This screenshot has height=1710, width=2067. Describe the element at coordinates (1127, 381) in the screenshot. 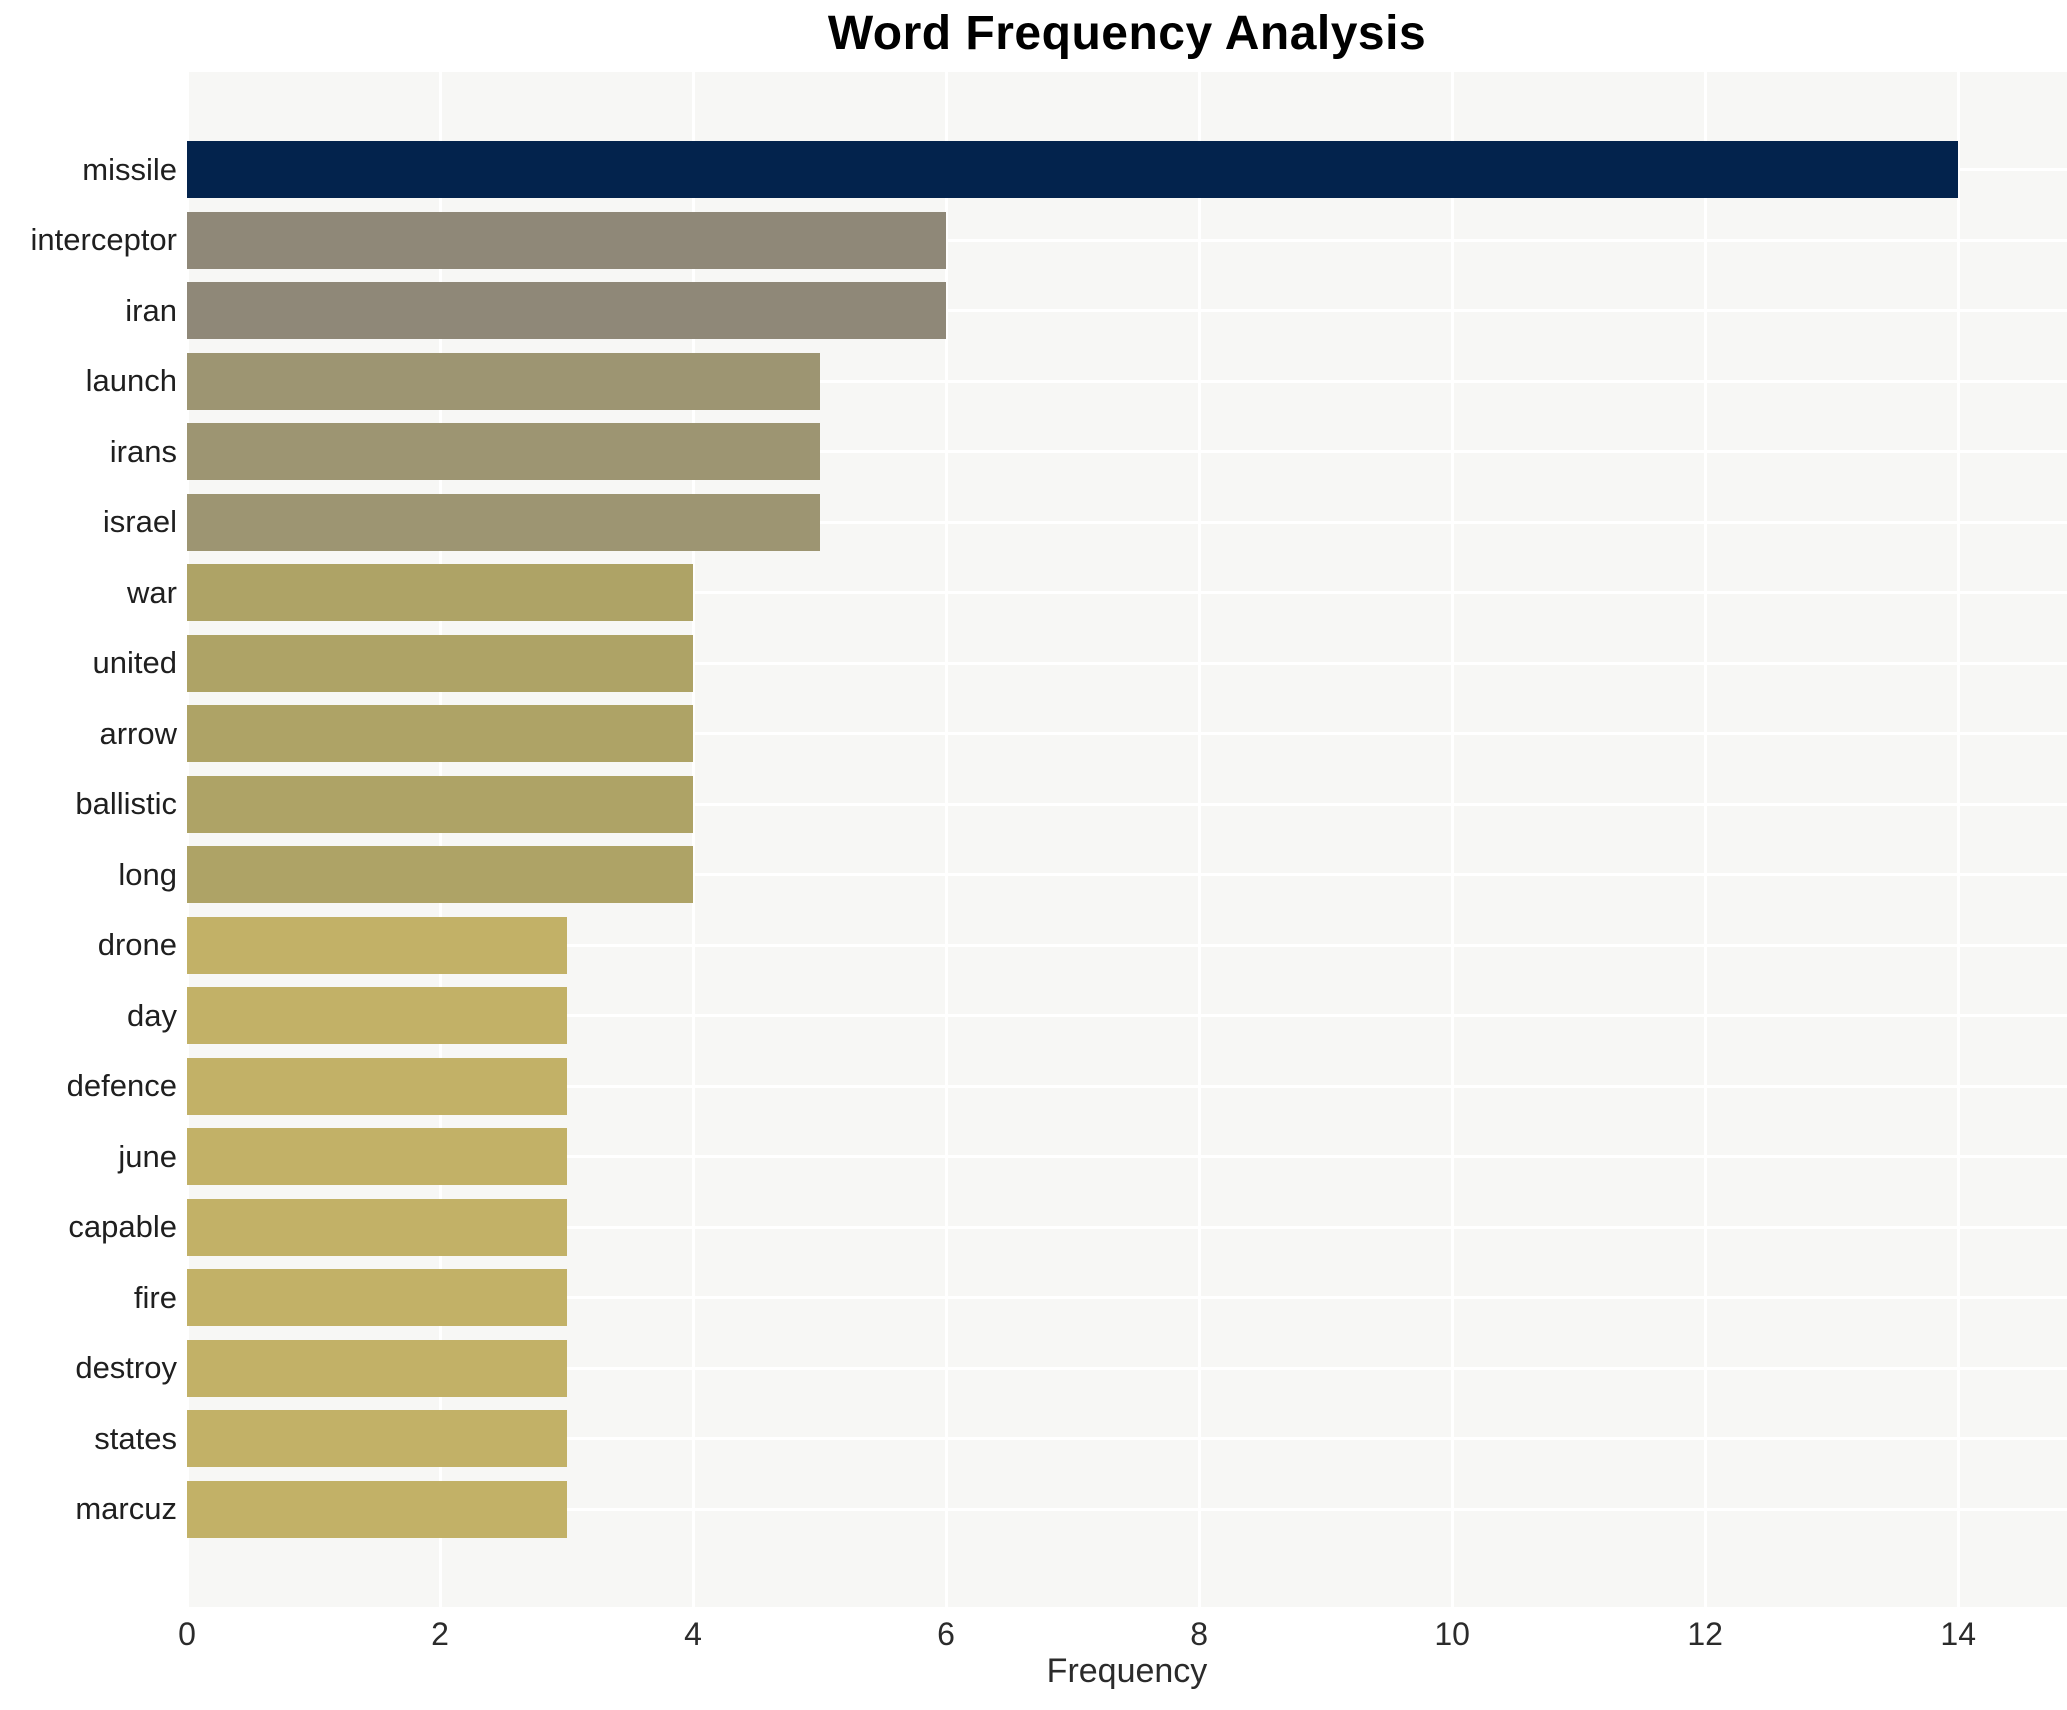

I see `y-gridline-launch` at that location.